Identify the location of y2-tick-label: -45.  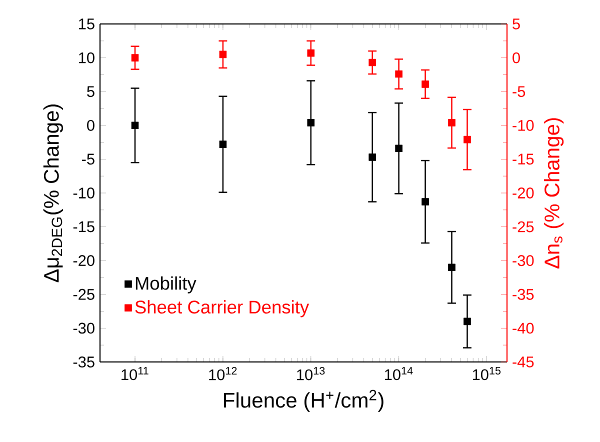
(523, 362).